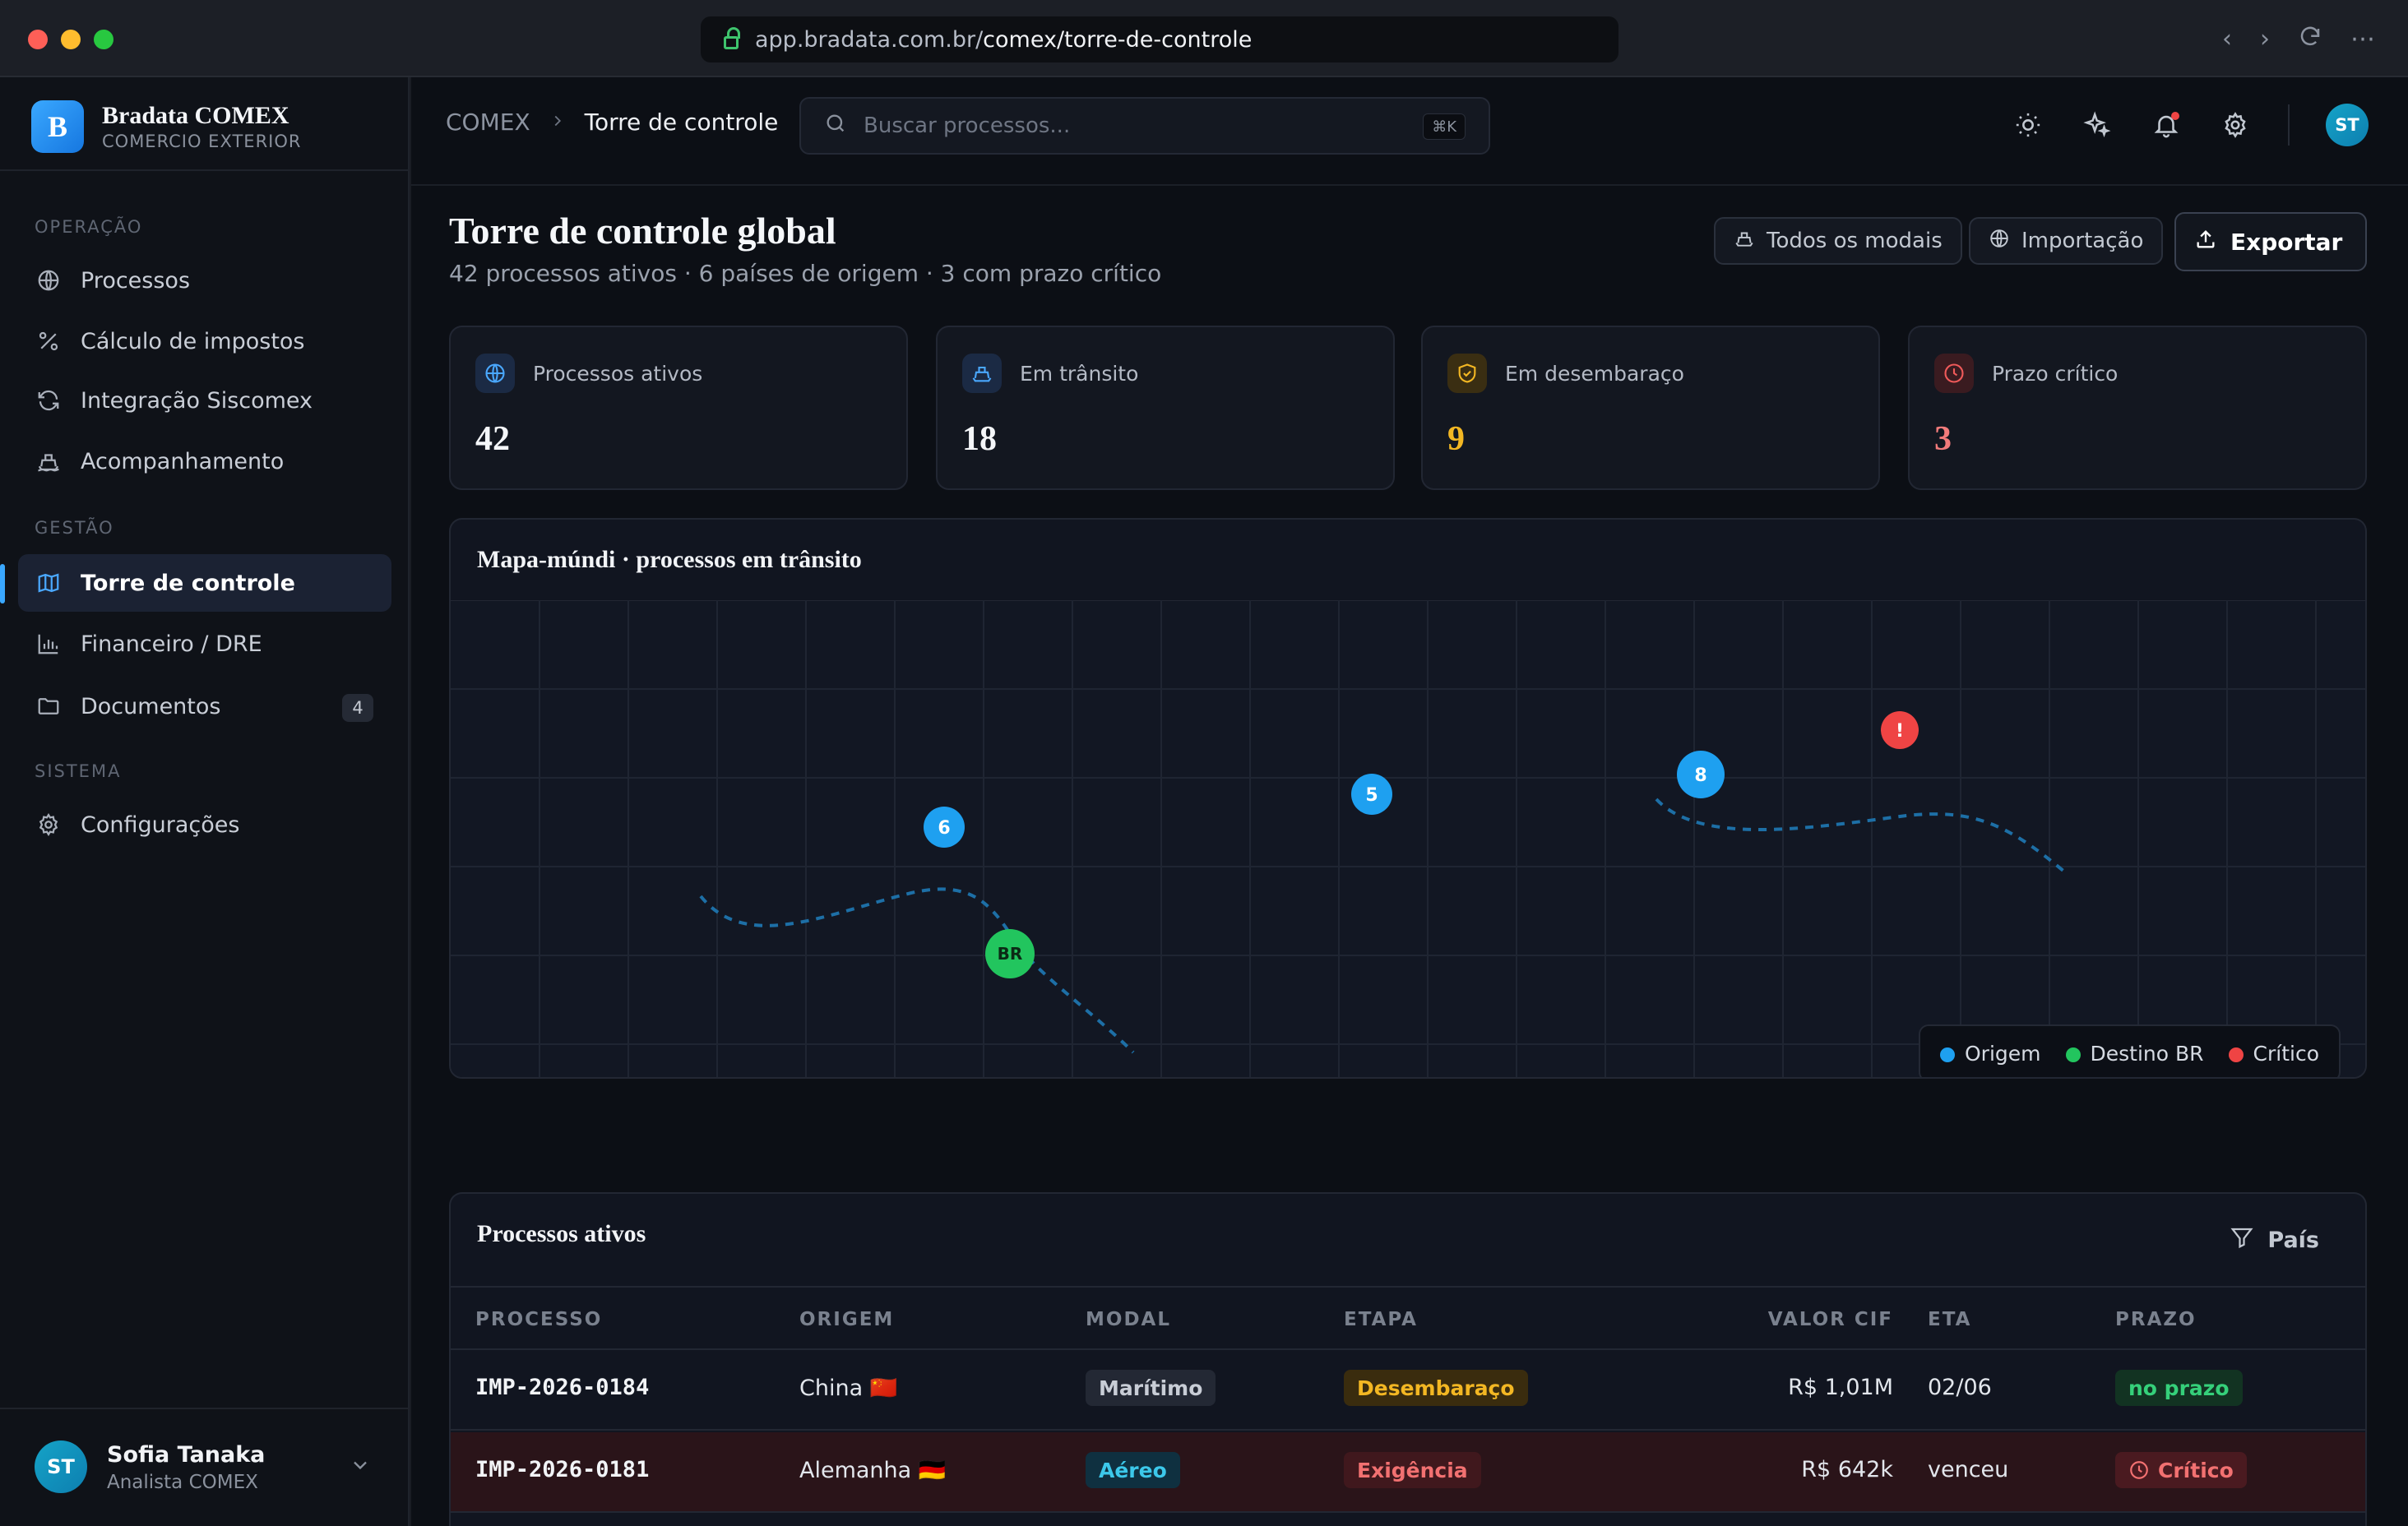 The width and height of the screenshot is (2408, 1526). Describe the element at coordinates (1838, 241) in the screenshot. I see `modal-filter-button: Todos os modais` at that location.